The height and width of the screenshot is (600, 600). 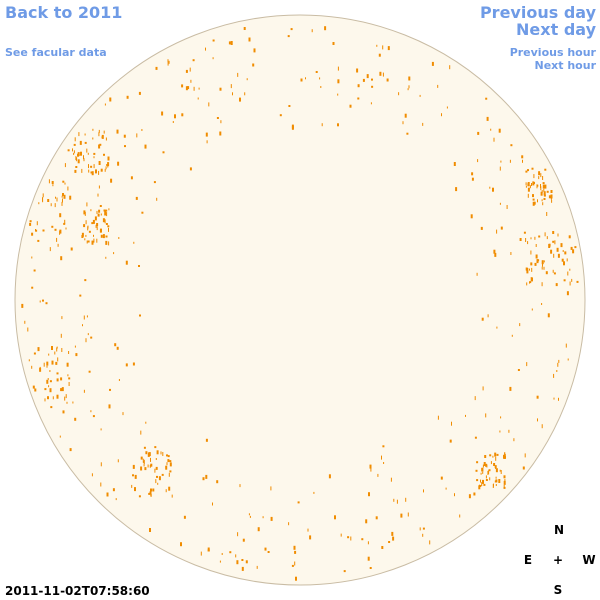 I want to click on next-hour-link: Next hour, so click(x=566, y=65).